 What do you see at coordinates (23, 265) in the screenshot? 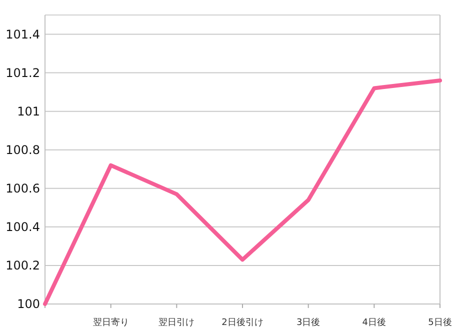
I see `y-tick-label: 100.2` at bounding box center [23, 265].